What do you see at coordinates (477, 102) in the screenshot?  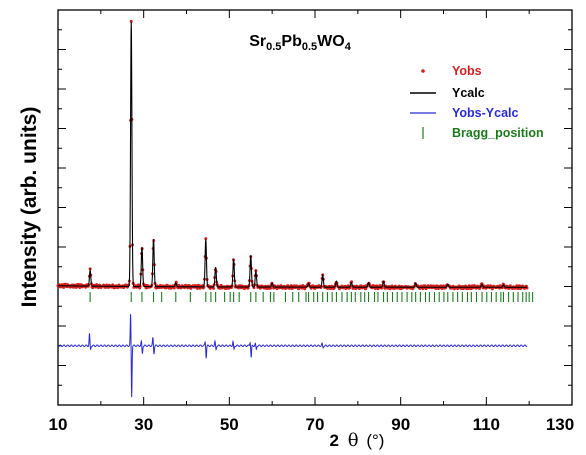 I see `legend: Yobs Ycalc Yobs-Ycalc Bragg_position` at bounding box center [477, 102].